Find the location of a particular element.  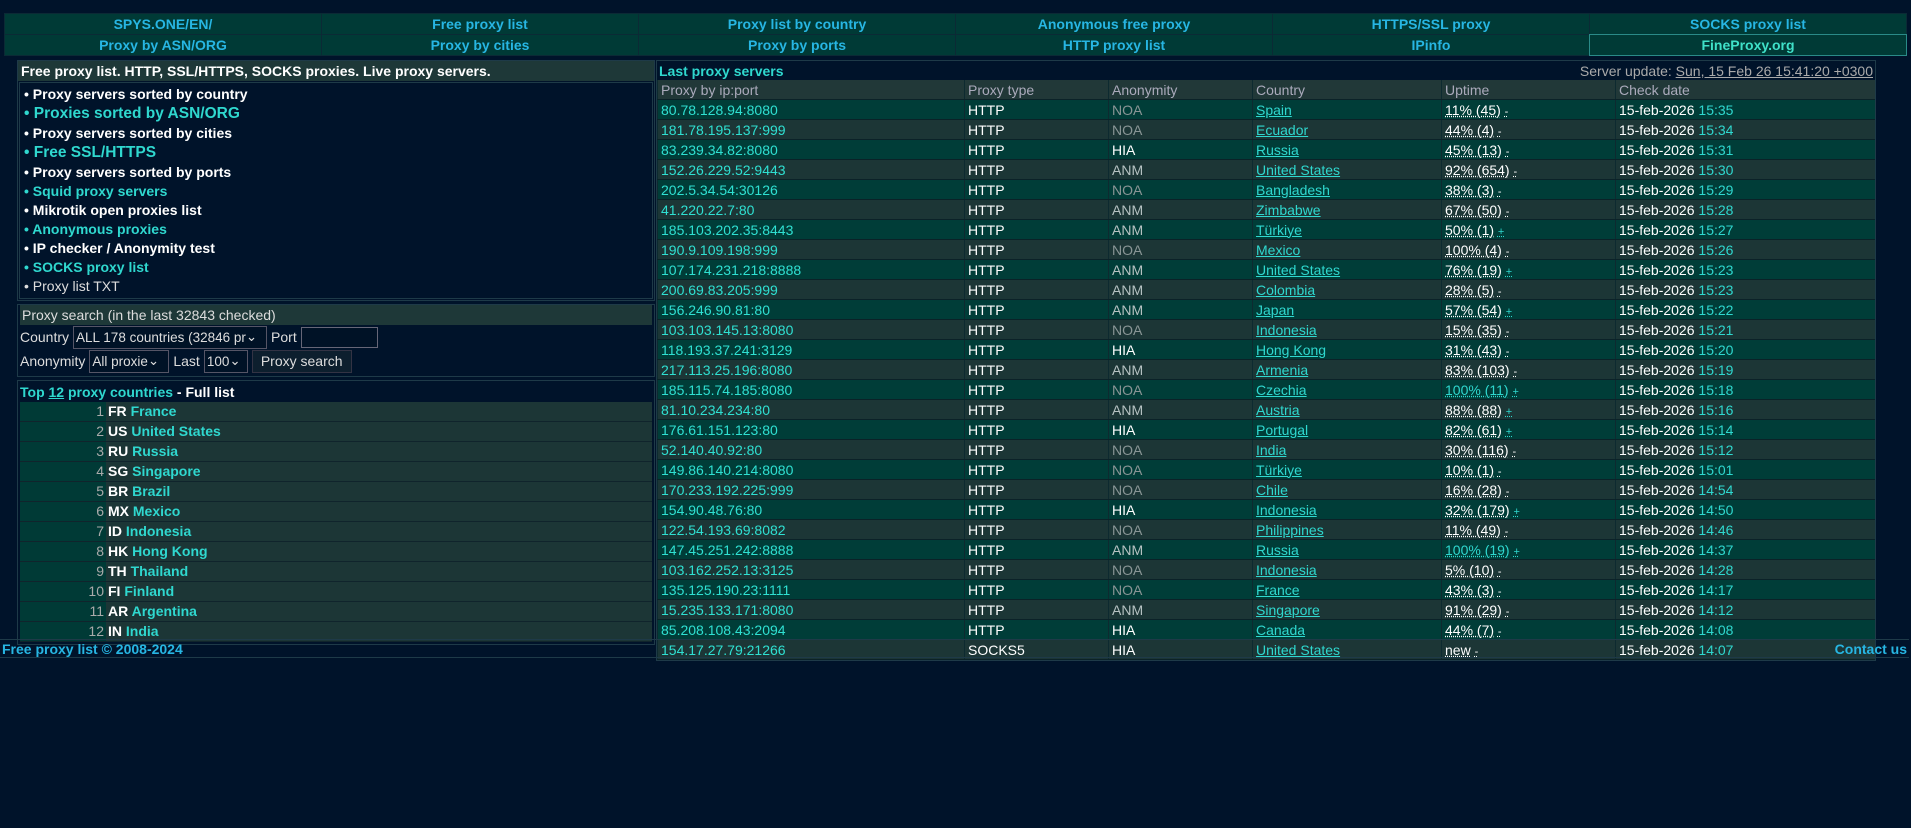

uptime-link: 11% (45) is located at coordinates (1473, 109).